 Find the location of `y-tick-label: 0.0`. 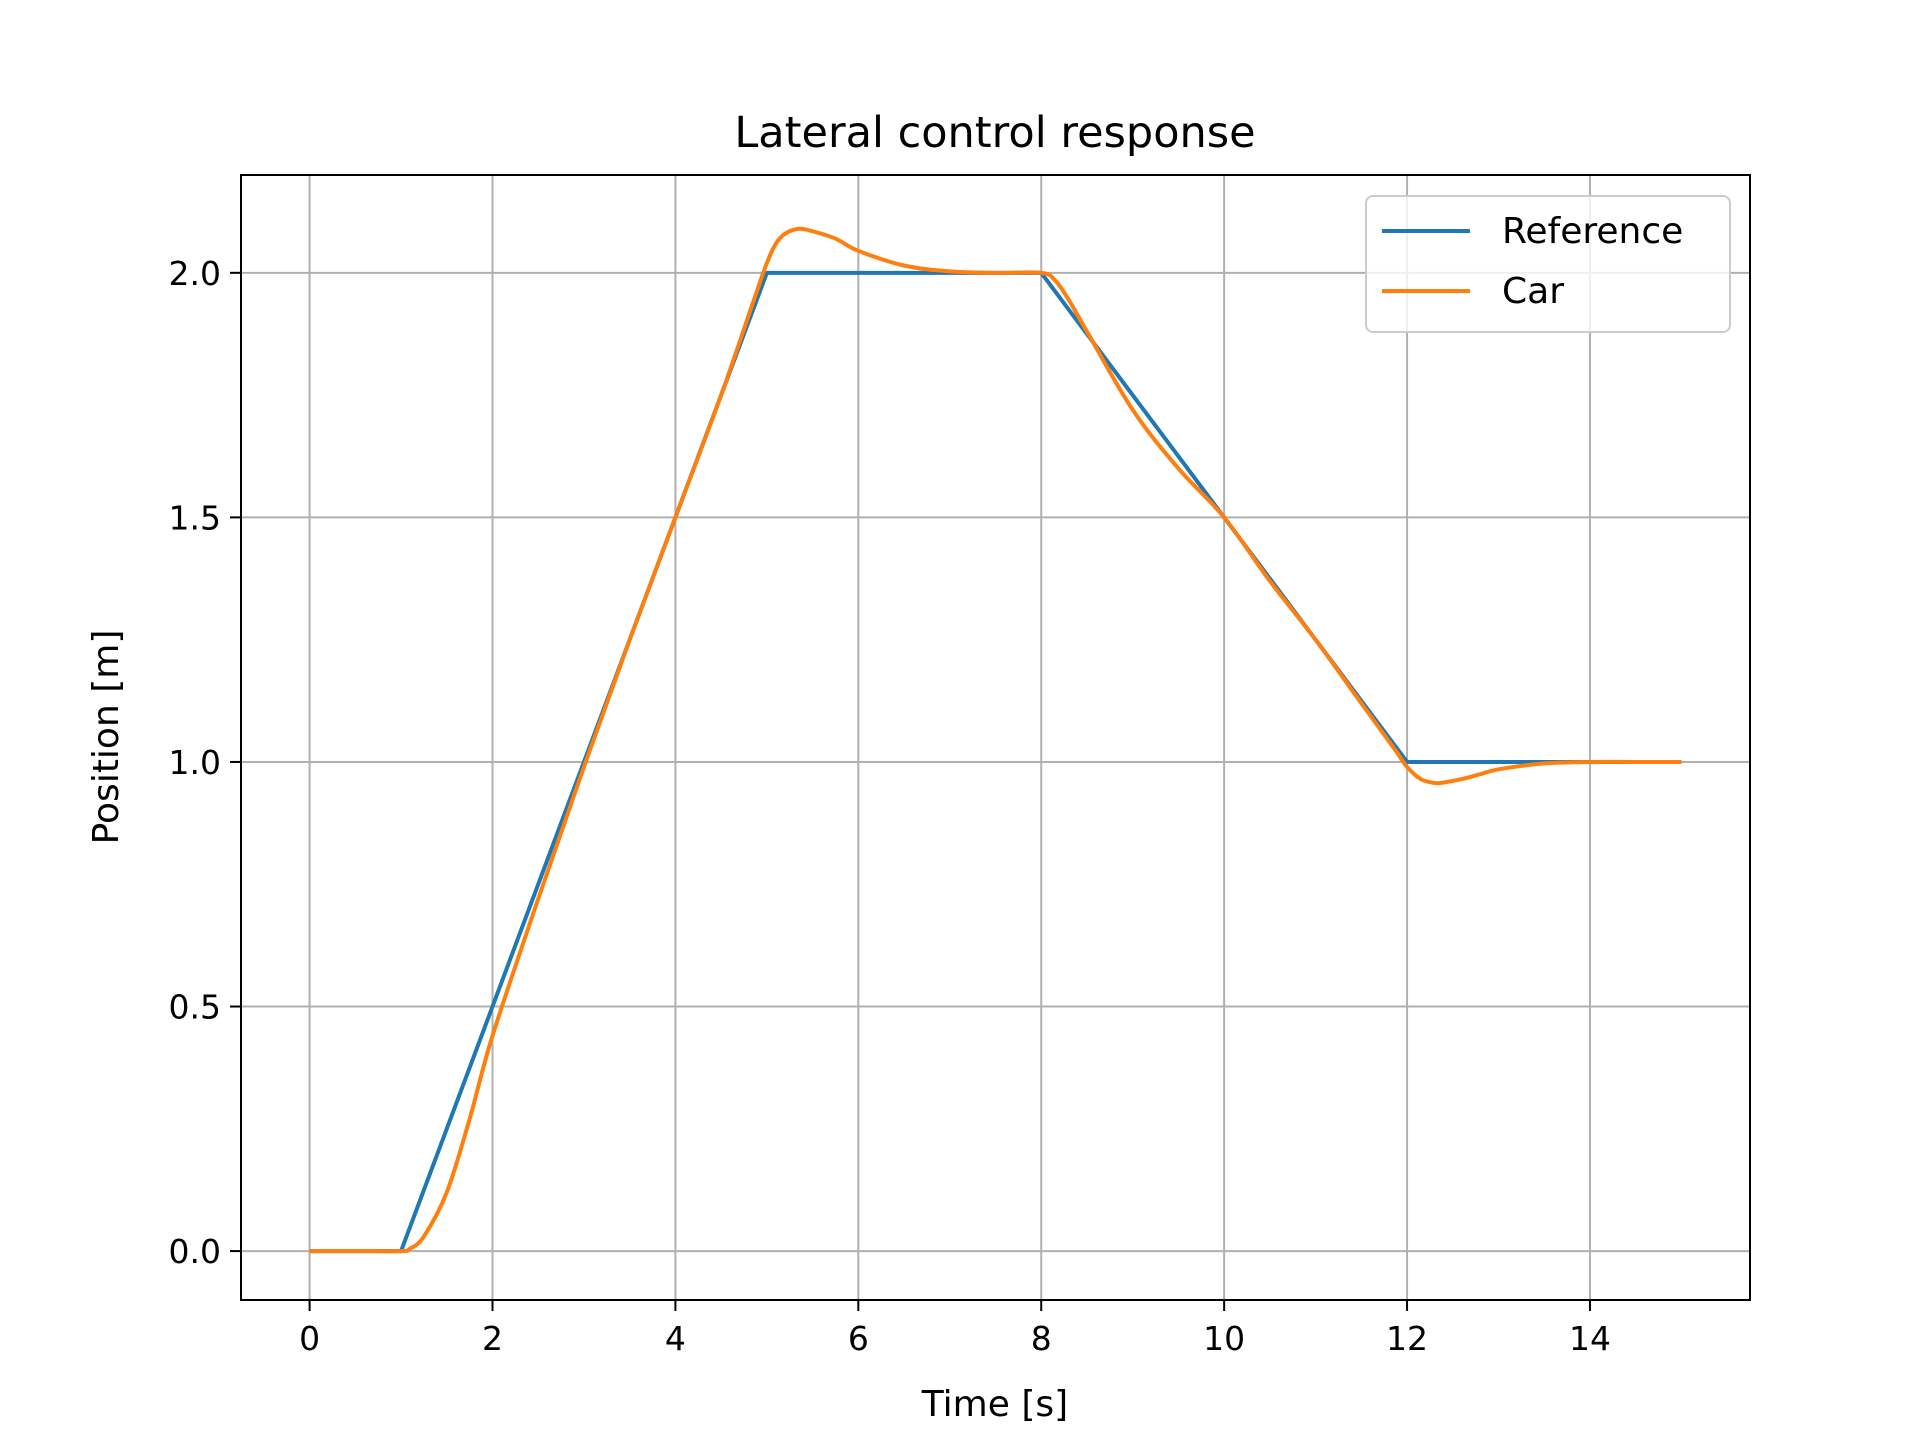

y-tick-label: 0.0 is located at coordinates (195, 1251).